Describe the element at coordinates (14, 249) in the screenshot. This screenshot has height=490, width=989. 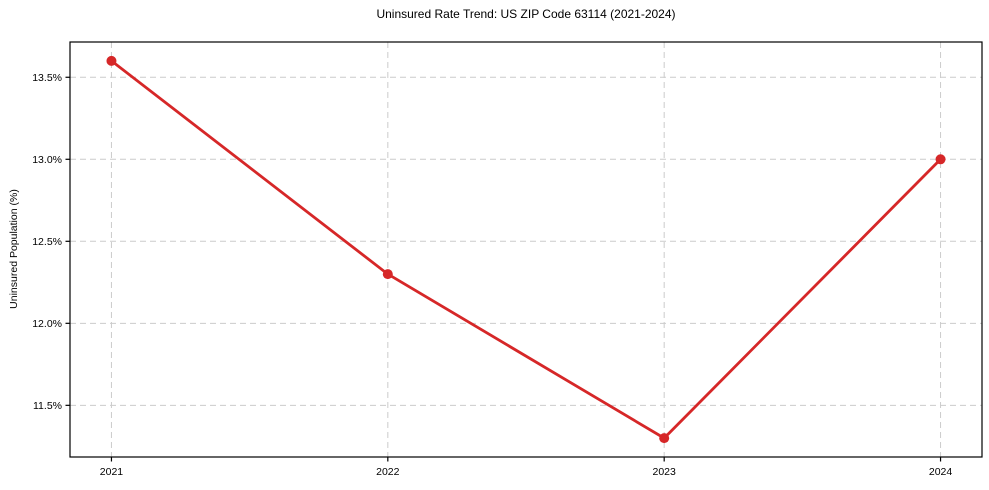
I see `y-axis-label: Uninsured Population (%)` at that location.